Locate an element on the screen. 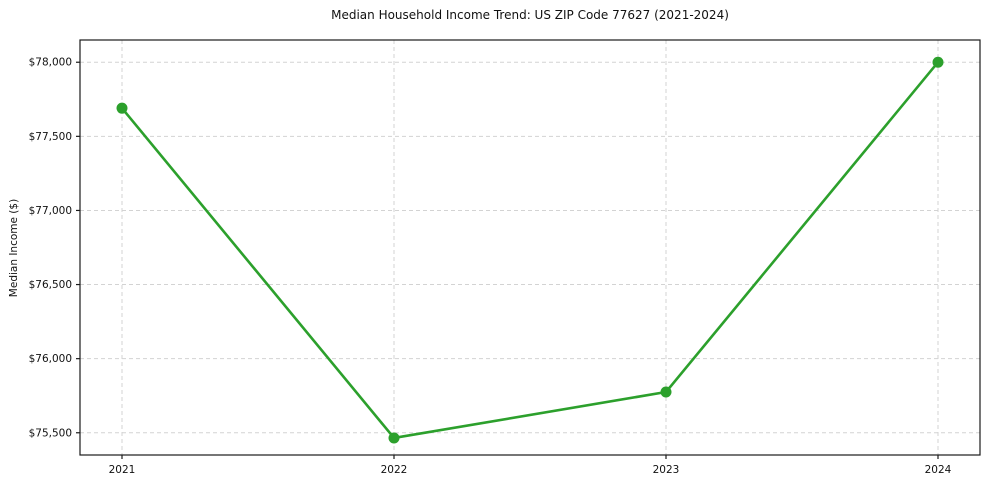  x-tick-label: 2024 is located at coordinates (938, 470).